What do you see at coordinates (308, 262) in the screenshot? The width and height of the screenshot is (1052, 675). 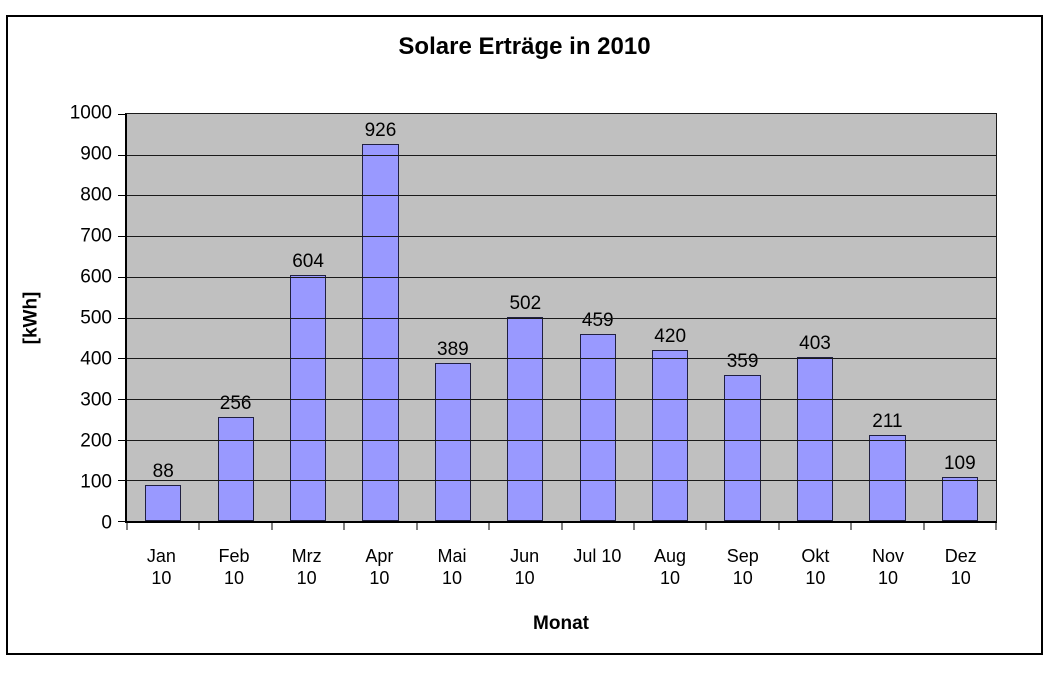 I see `bar-value-label: 604` at bounding box center [308, 262].